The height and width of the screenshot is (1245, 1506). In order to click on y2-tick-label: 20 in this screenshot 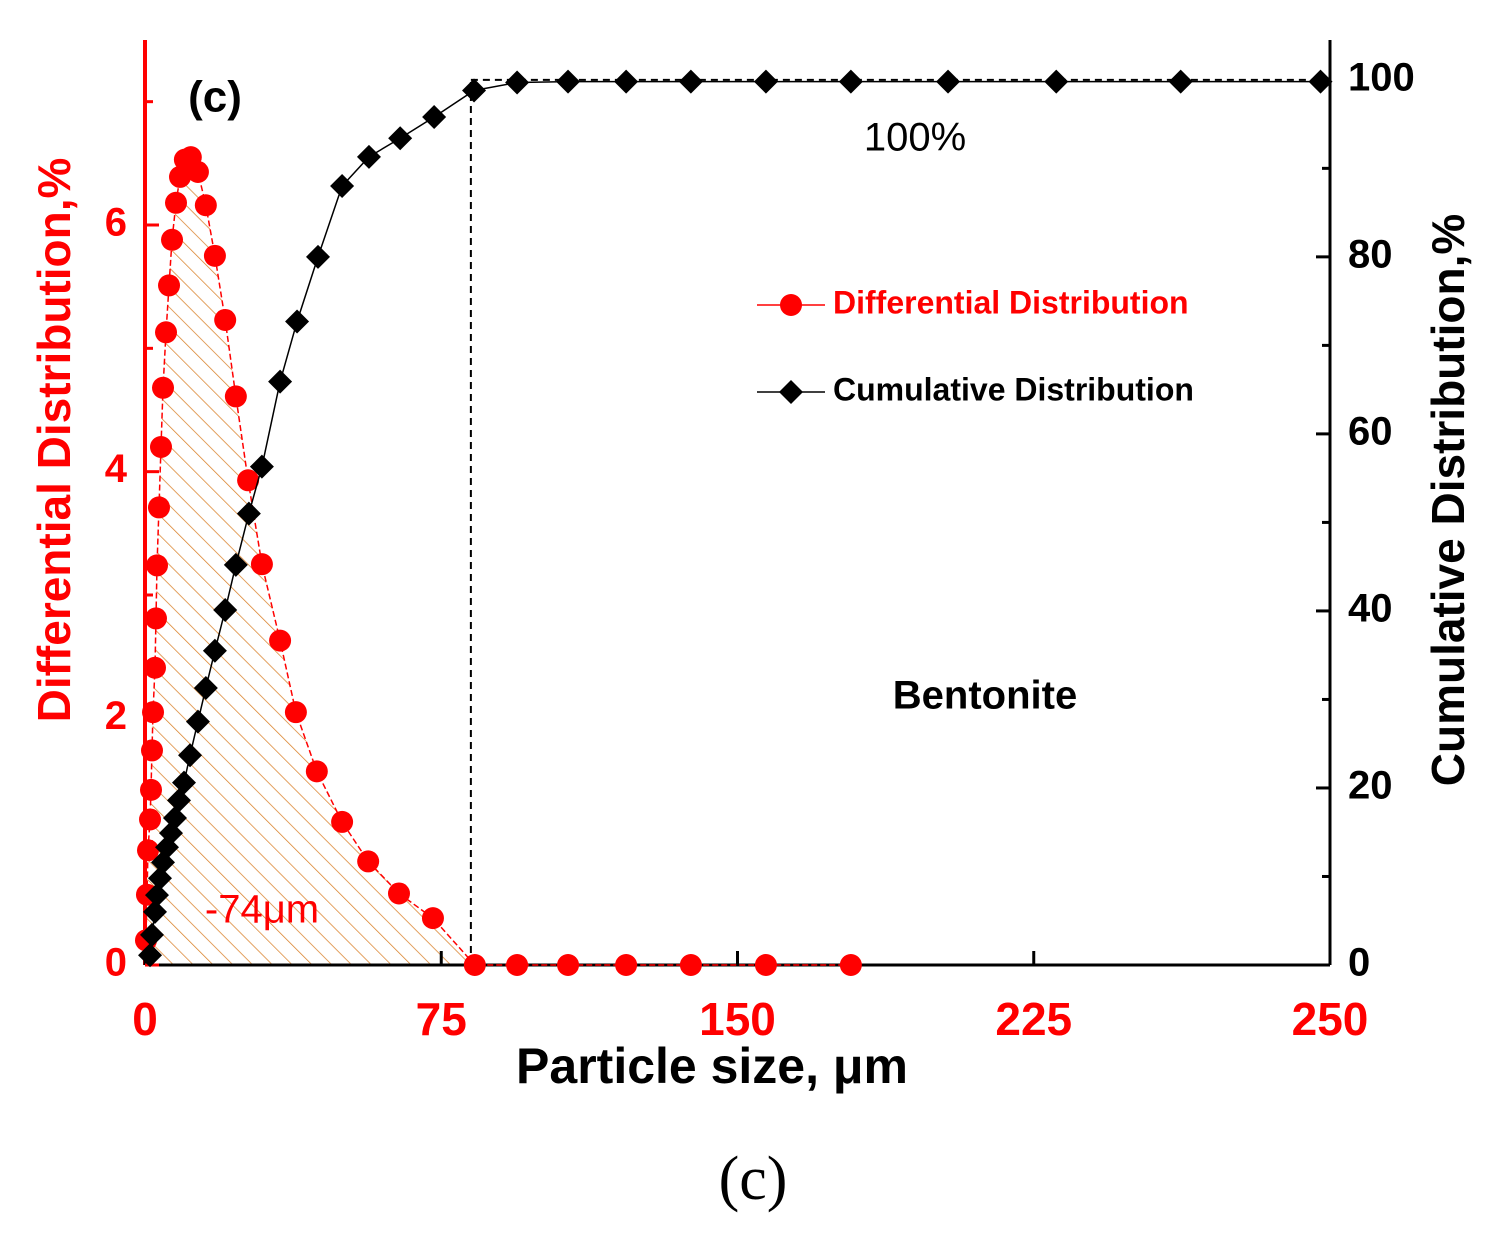, I will do `click(1370, 786)`.